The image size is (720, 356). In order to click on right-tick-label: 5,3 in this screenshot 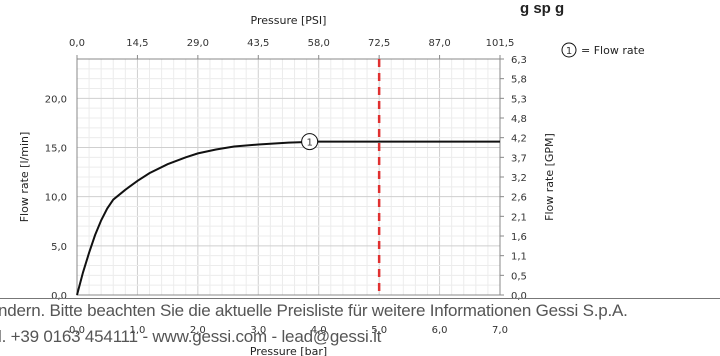, I will do `click(519, 99)`.